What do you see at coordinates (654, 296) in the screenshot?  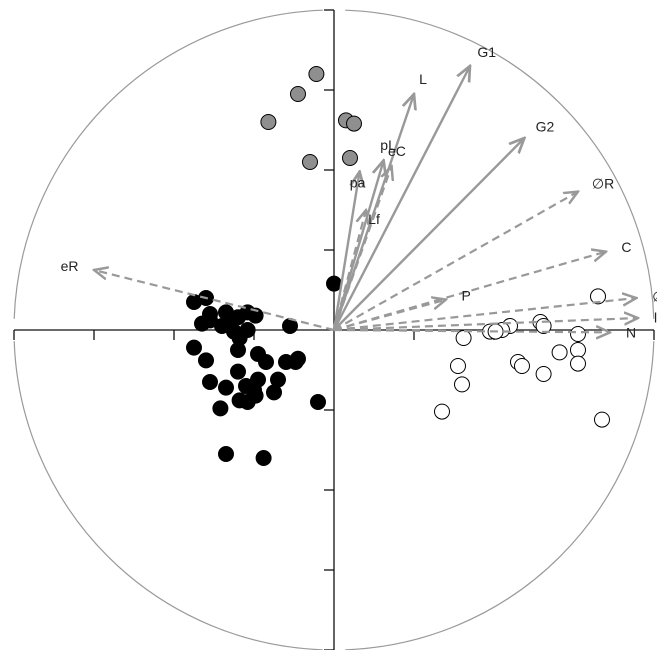 I see `vector-label: ∅C` at bounding box center [654, 296].